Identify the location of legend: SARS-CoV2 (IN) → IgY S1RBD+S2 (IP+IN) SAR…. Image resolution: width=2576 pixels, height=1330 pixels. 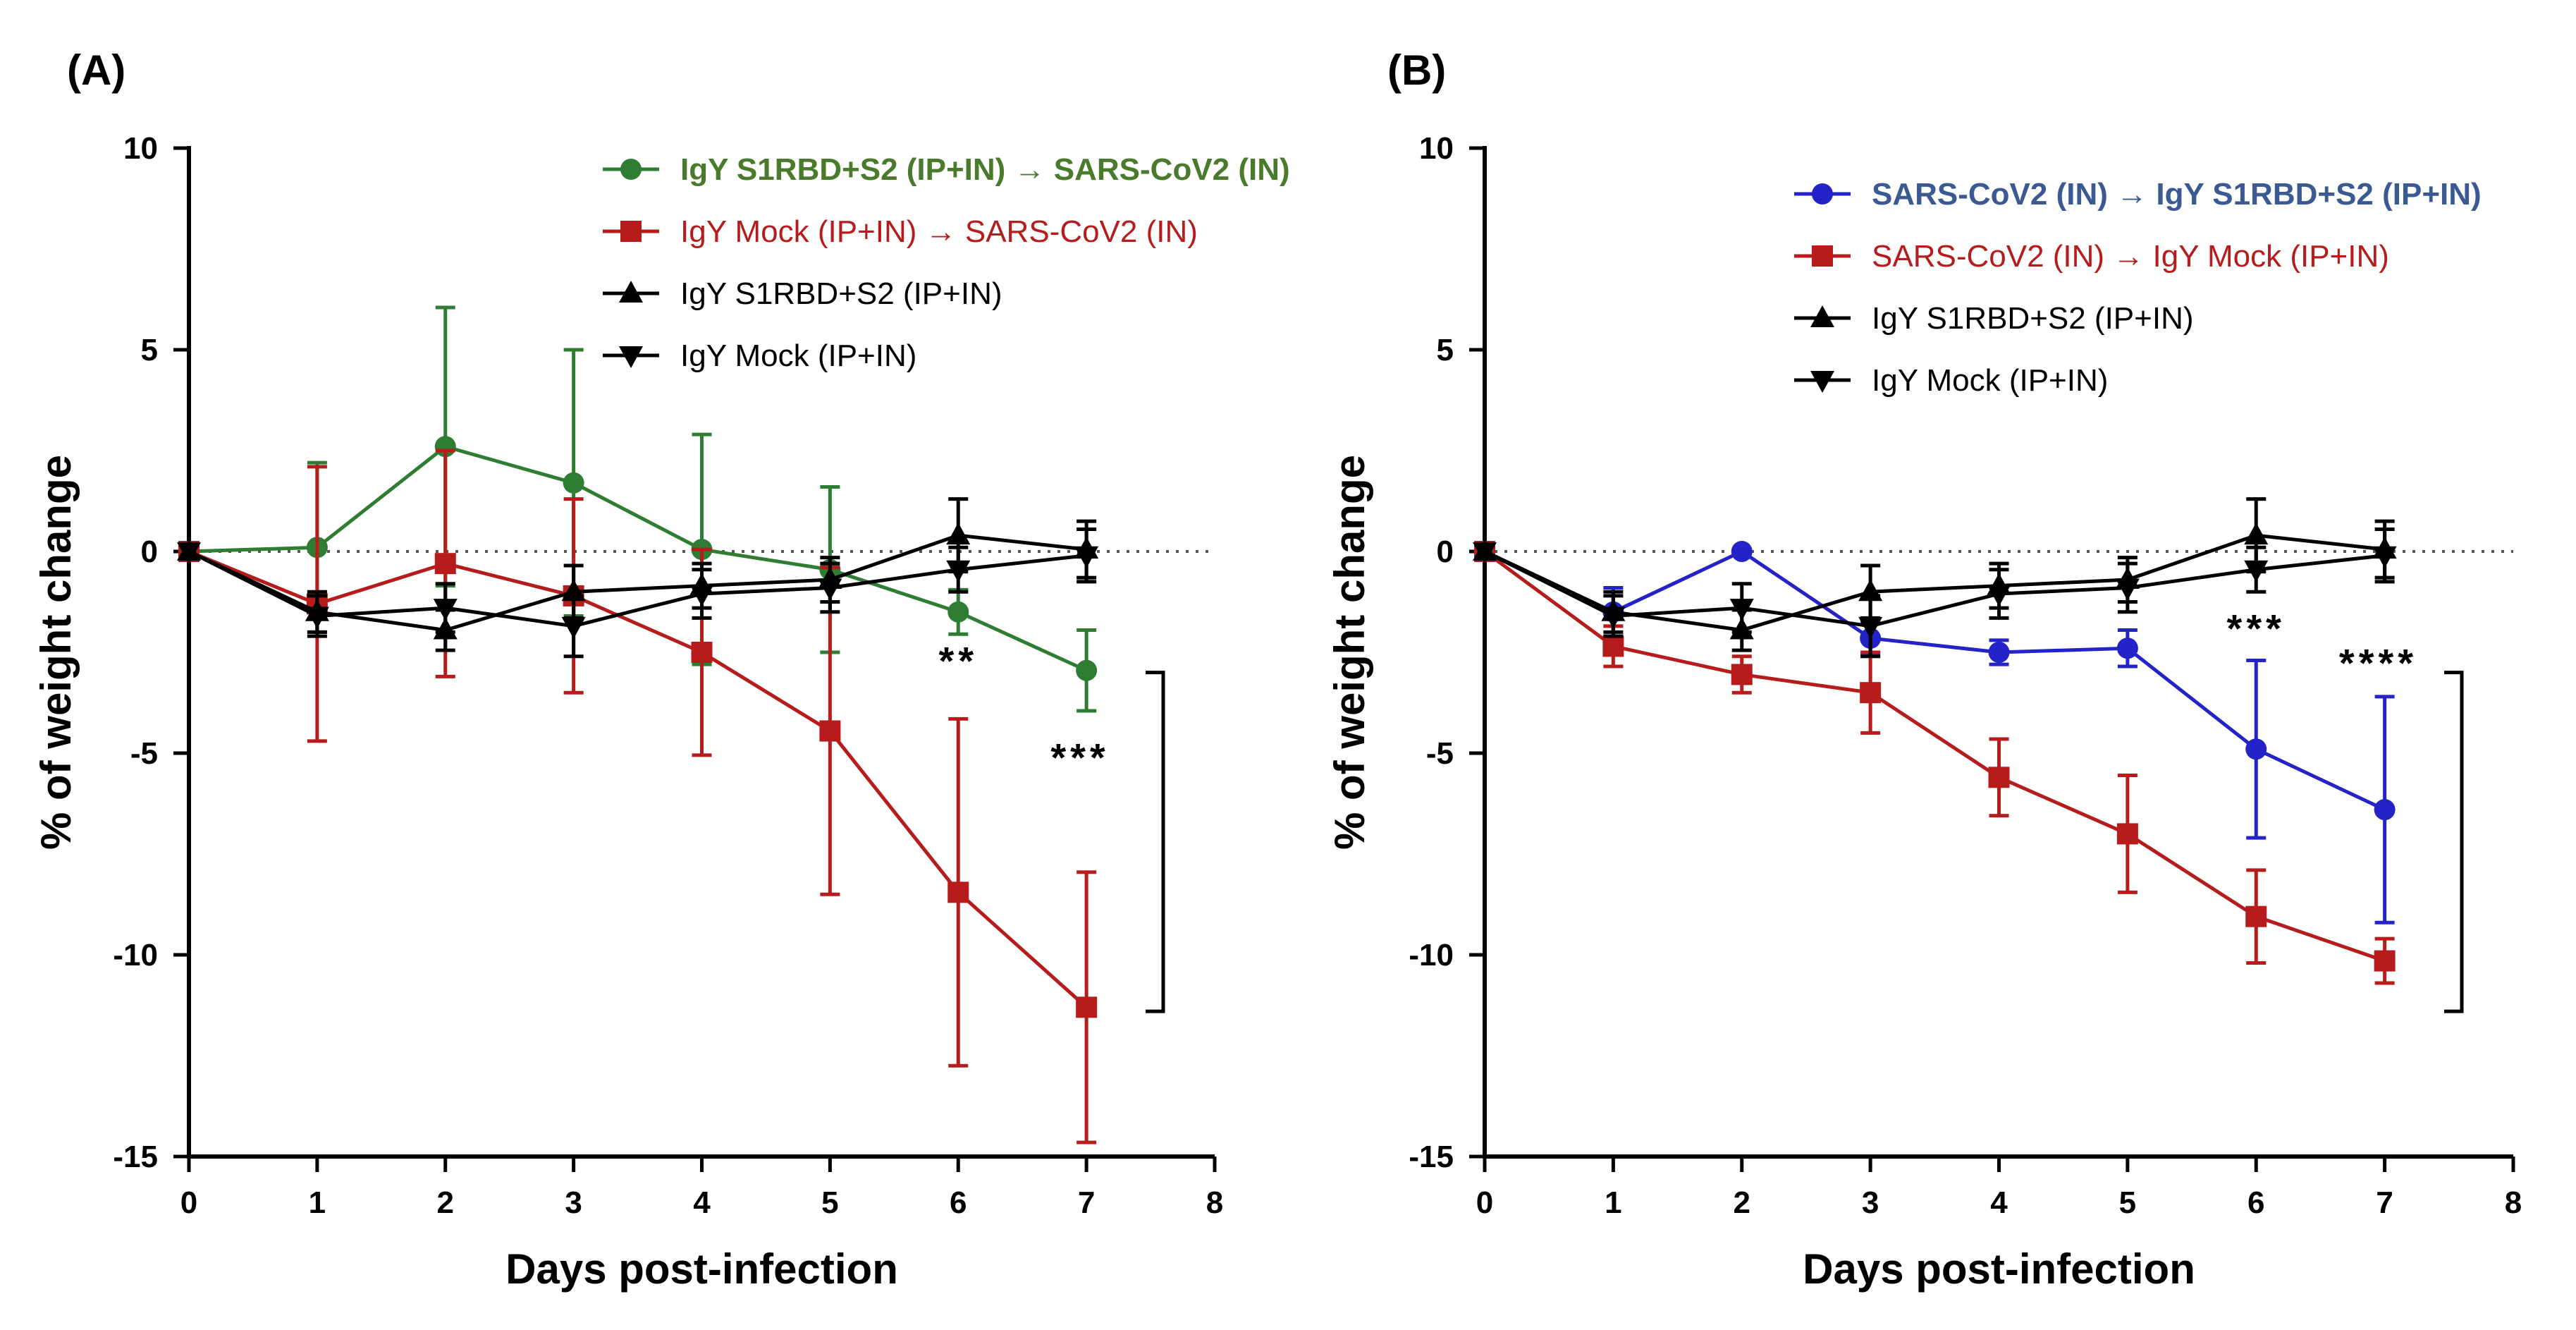
(2138, 287).